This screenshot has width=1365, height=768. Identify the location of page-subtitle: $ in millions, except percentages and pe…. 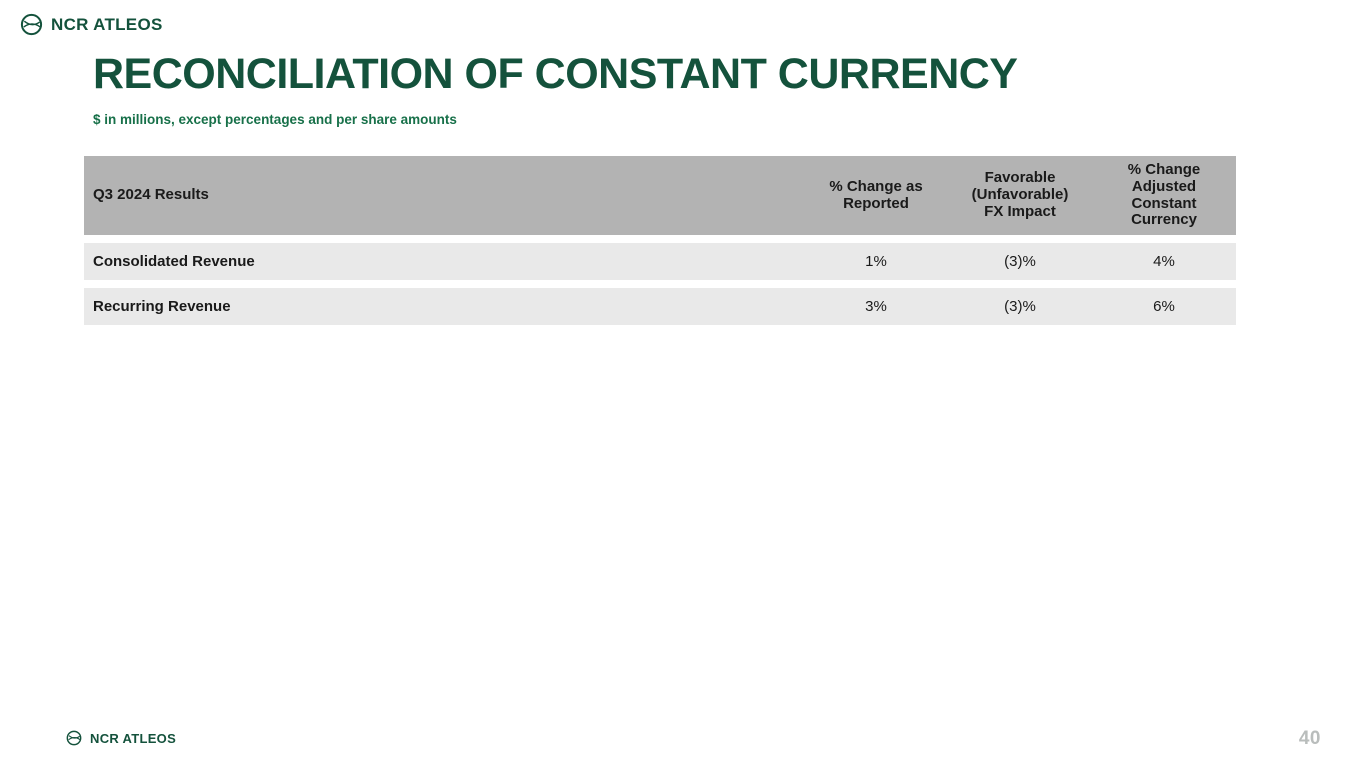
(275, 119).